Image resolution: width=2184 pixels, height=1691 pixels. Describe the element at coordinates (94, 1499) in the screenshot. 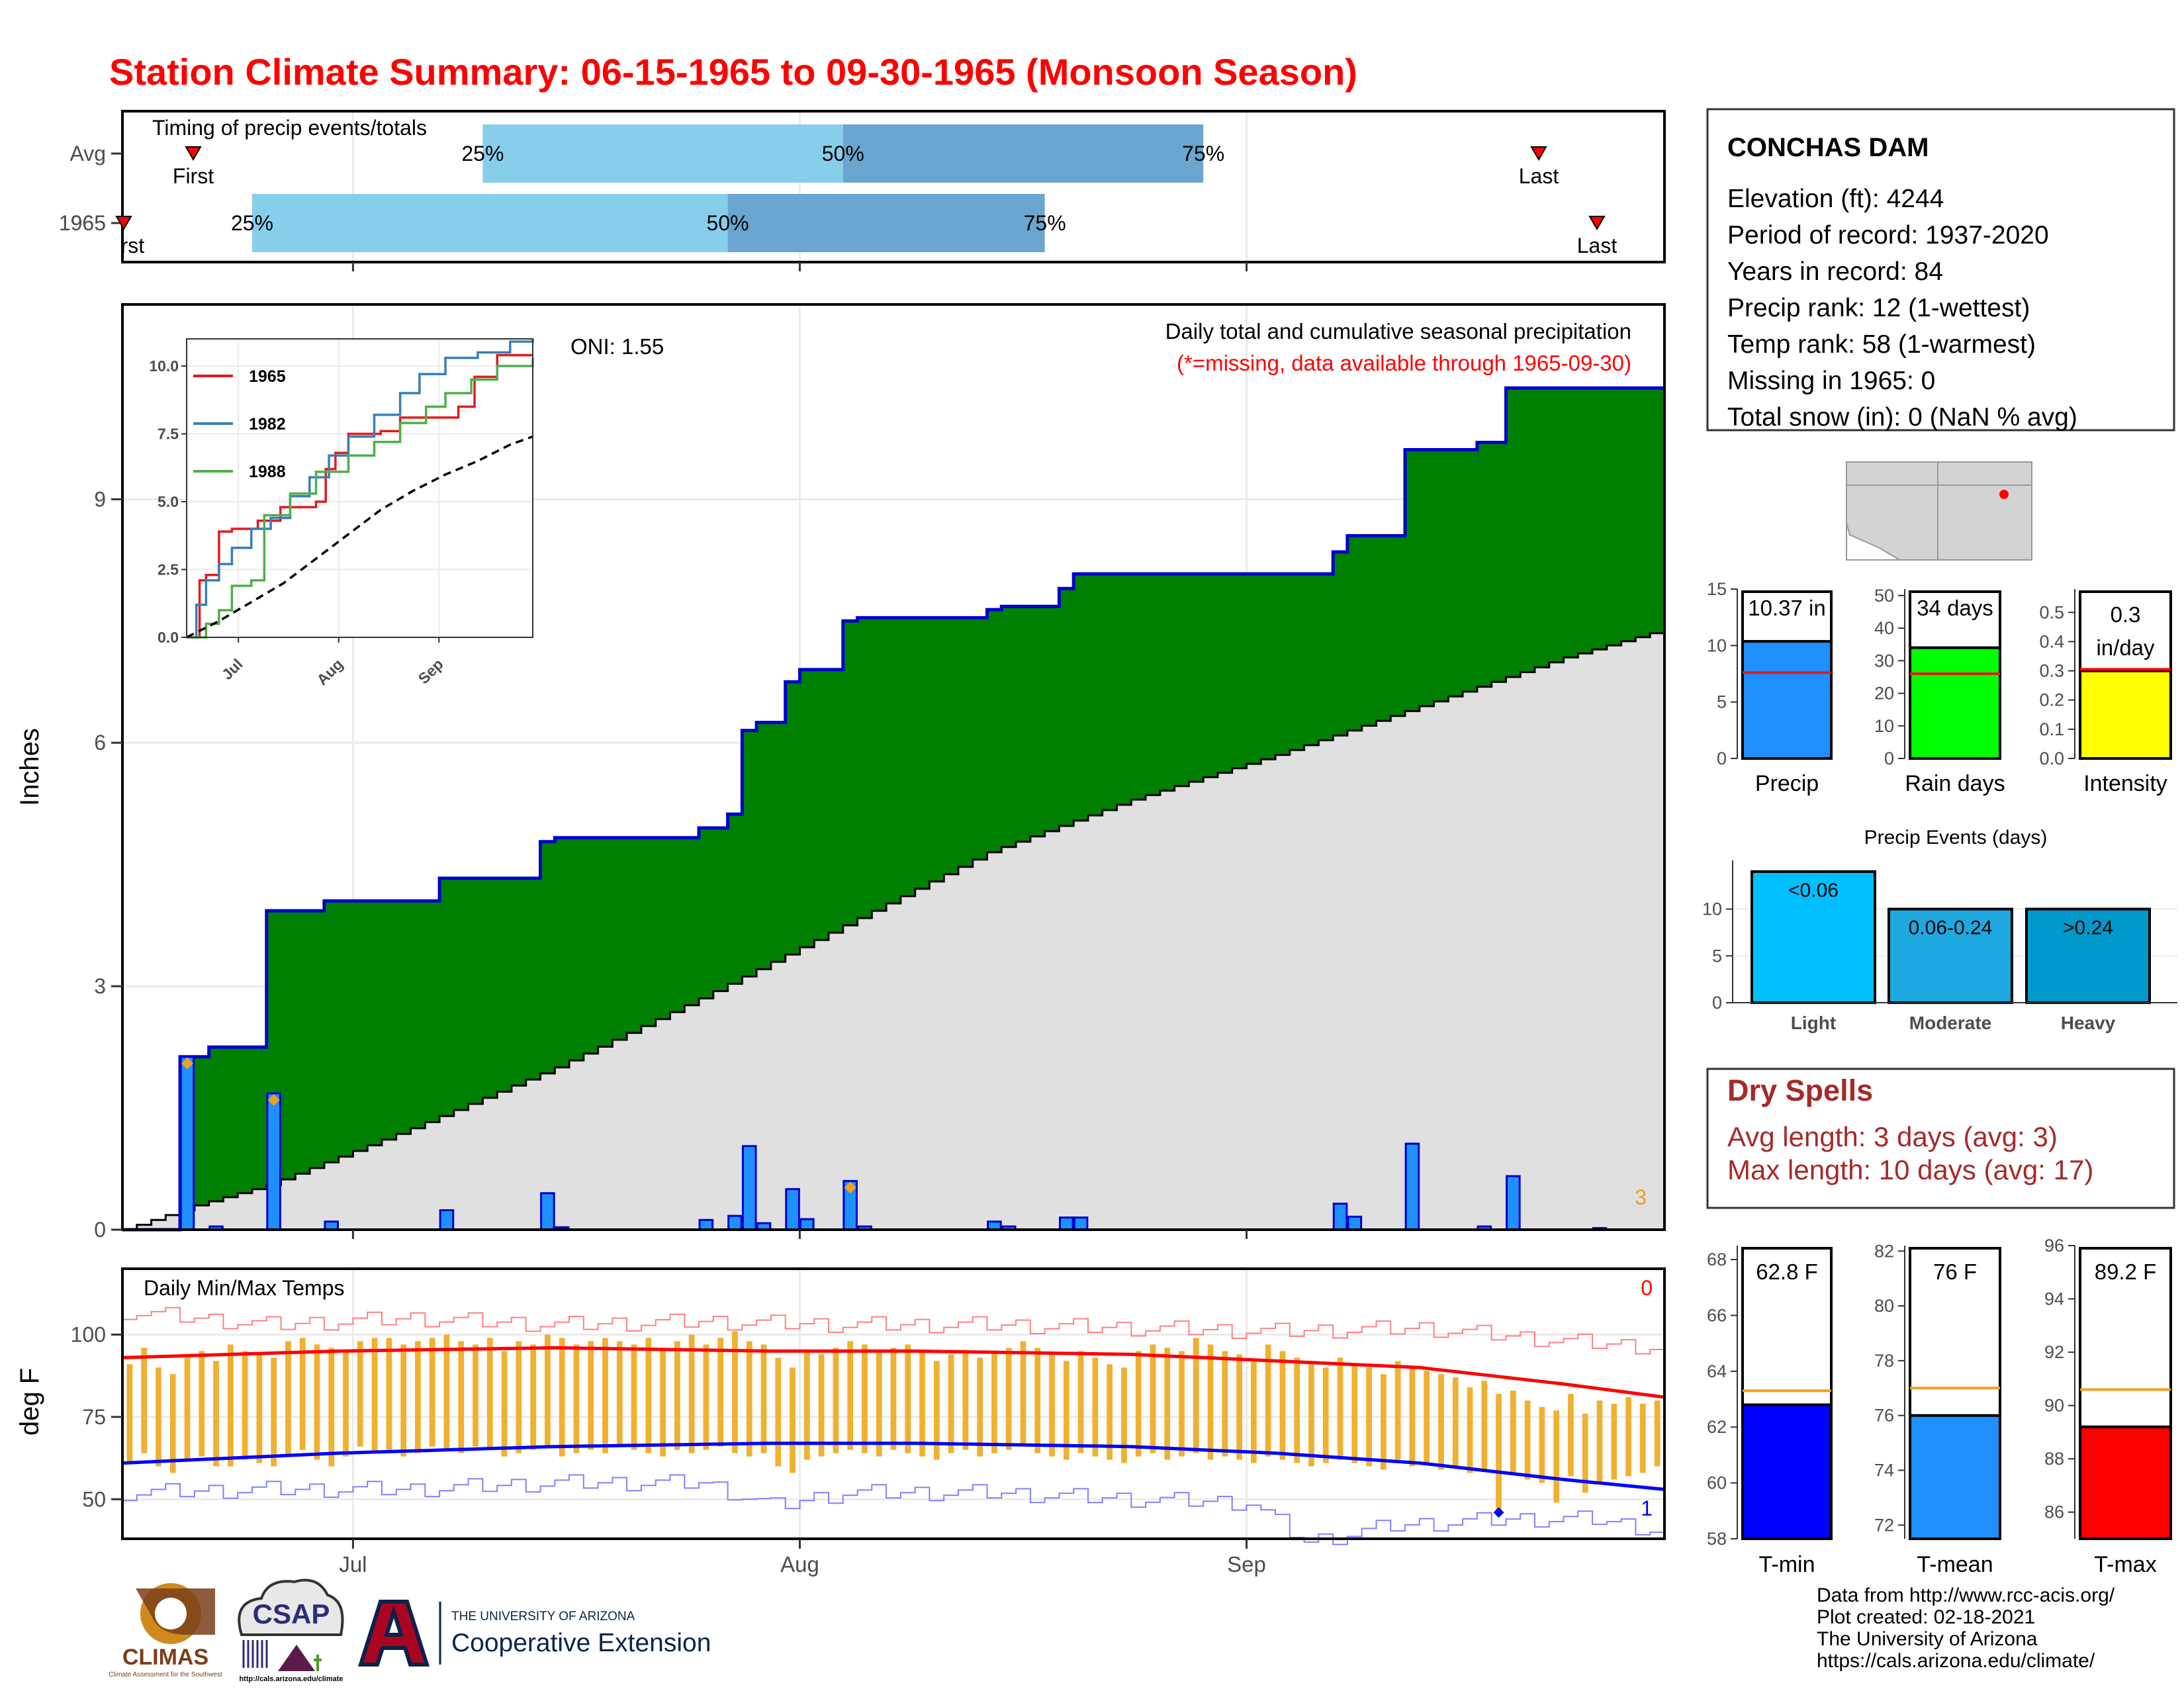

I see `temp-y-tick-label: 50` at that location.